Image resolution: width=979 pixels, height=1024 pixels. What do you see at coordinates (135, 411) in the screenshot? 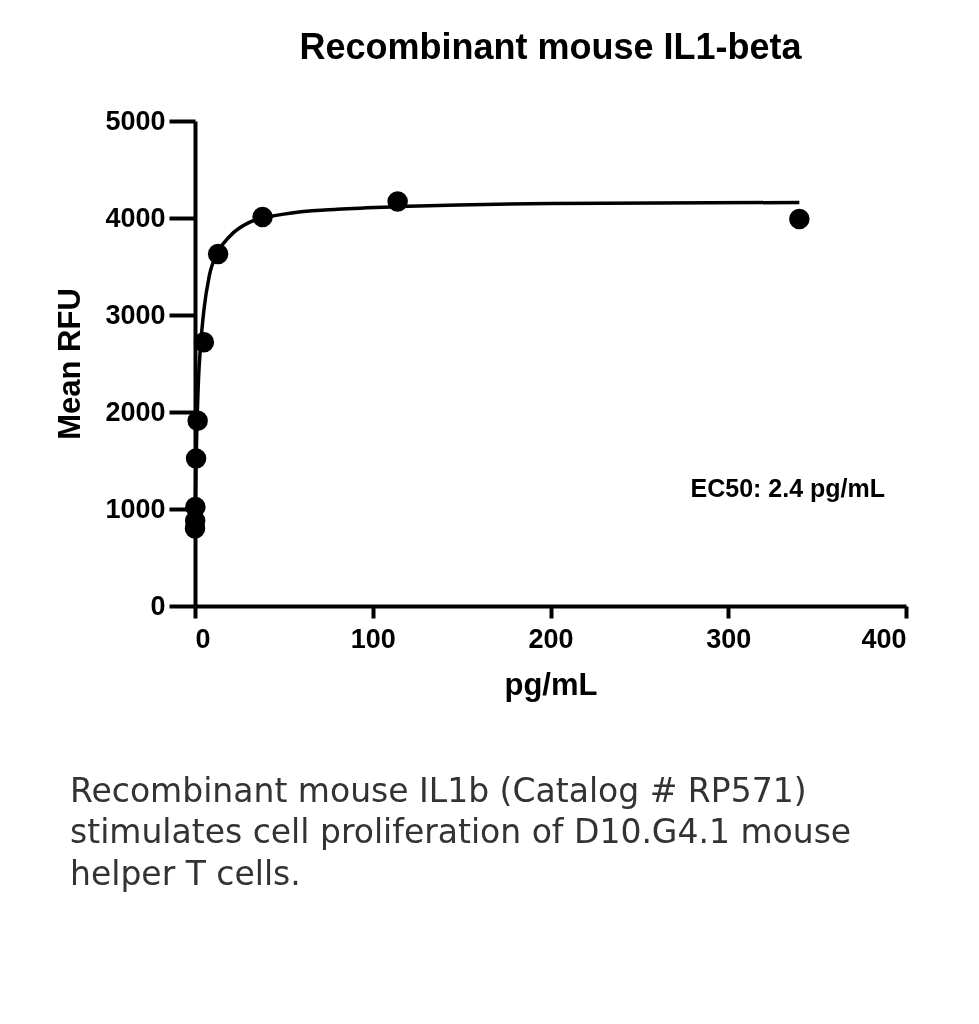
I see `y-tick-label: 2000` at bounding box center [135, 411].